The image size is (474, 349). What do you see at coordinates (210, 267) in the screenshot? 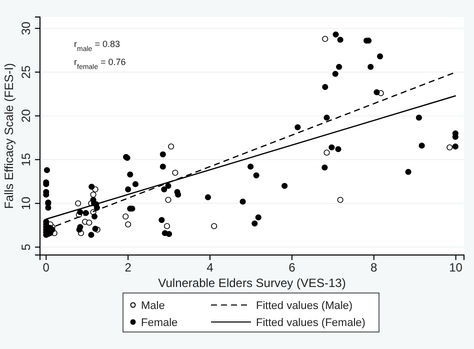
I see `x-tick-label: 4` at bounding box center [210, 267].